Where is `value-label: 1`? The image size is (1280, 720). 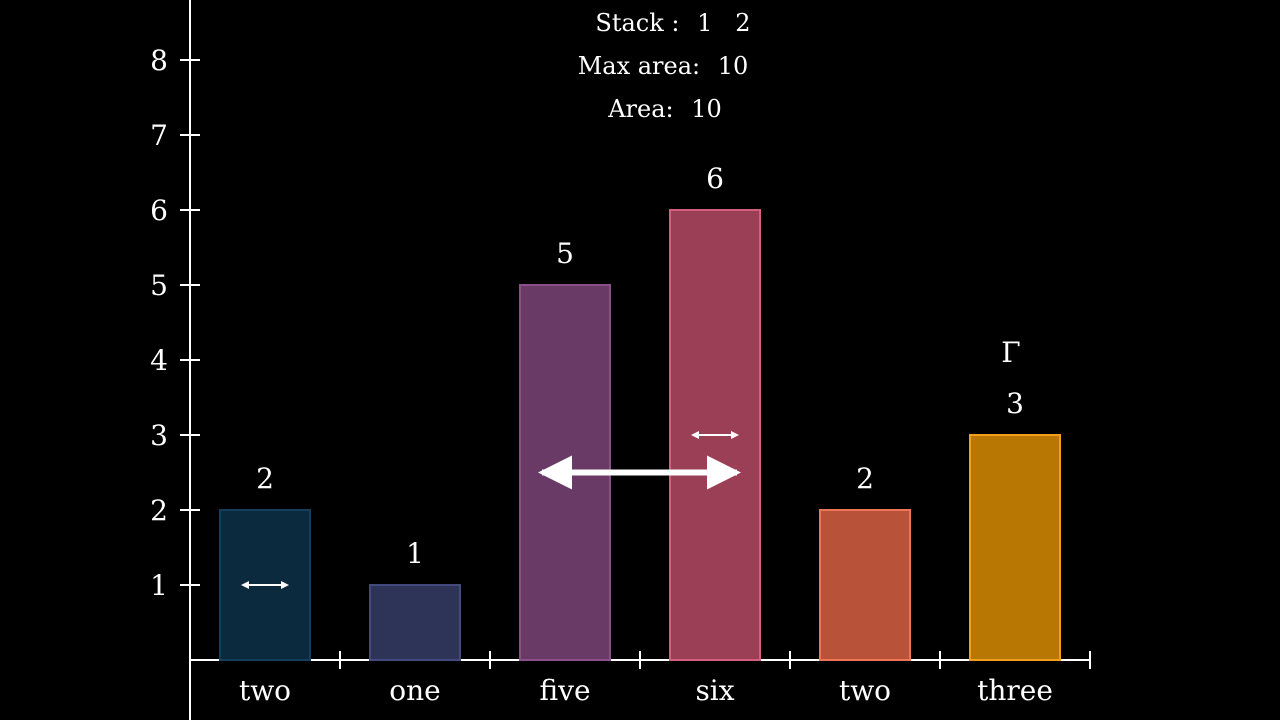
value-label: 1 is located at coordinates (415, 553).